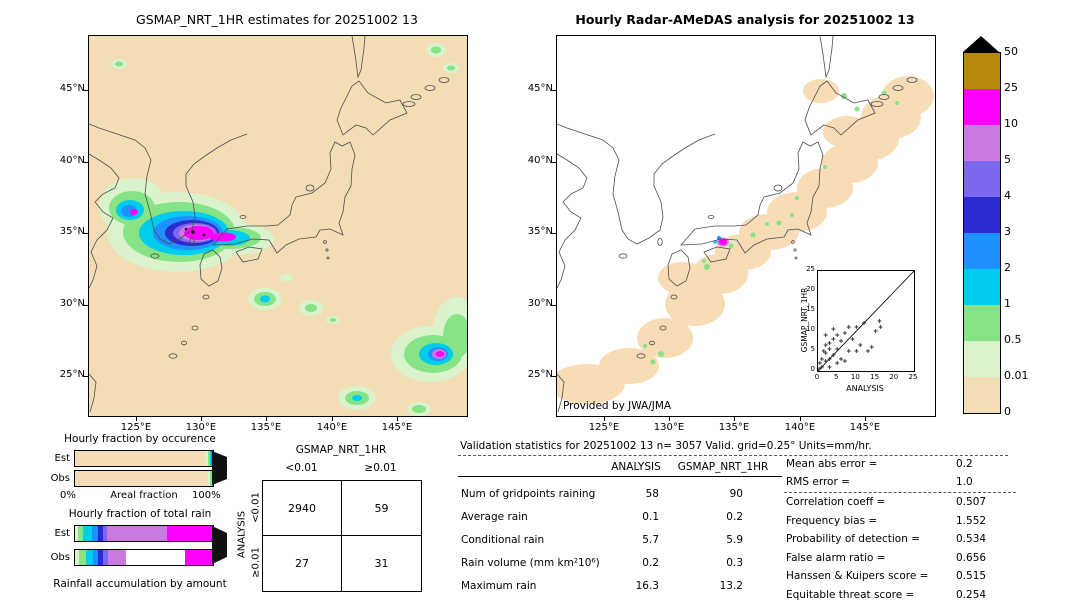 The width and height of the screenshot is (1080, 612). Describe the element at coordinates (731, 585) in the screenshot. I see `gsmap-value: 13.2` at that location.